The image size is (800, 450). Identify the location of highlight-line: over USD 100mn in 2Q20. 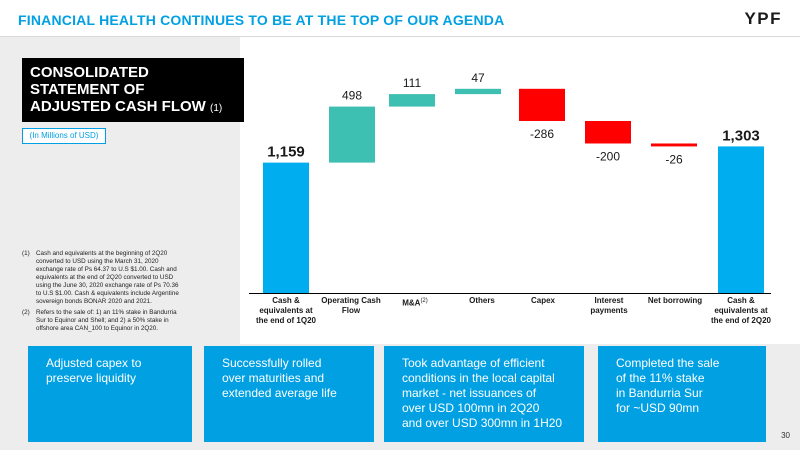
(471, 408).